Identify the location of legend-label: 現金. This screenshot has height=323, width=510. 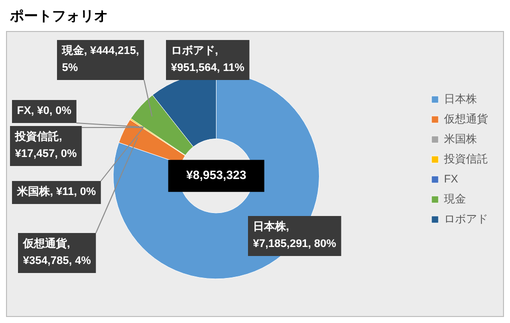
(455, 200).